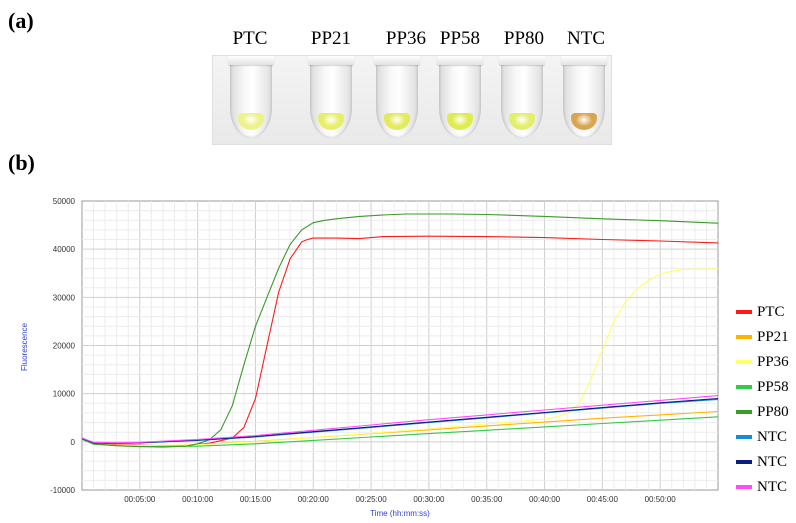 Image resolution: width=796 pixels, height=523 pixels. Describe the element at coordinates (522, 121) in the screenshot. I see `liquid-pp80` at that location.